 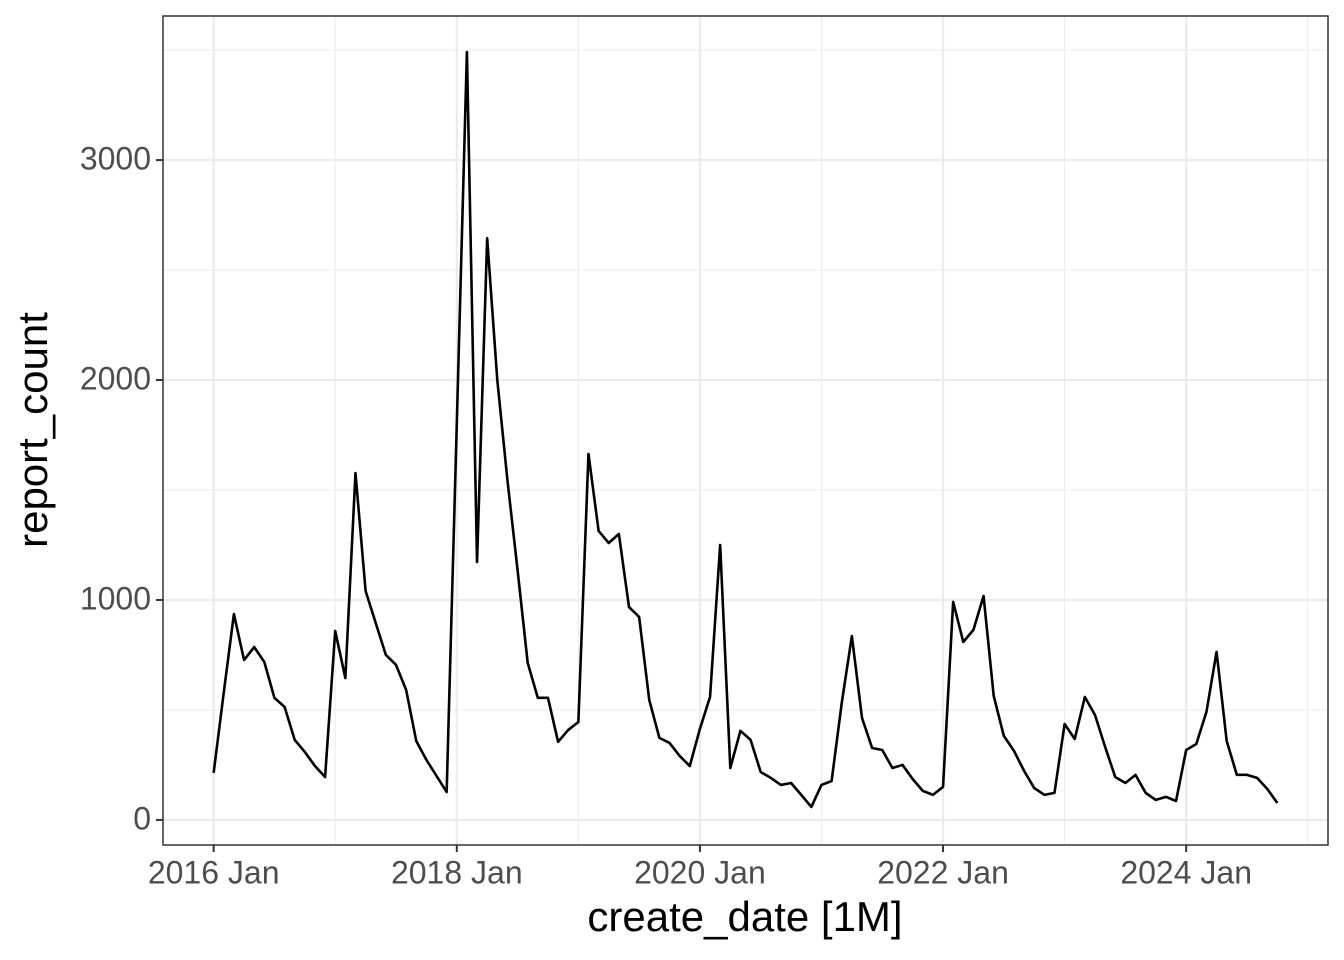 What do you see at coordinates (142, 818) in the screenshot?
I see `y-tick-label: 0` at bounding box center [142, 818].